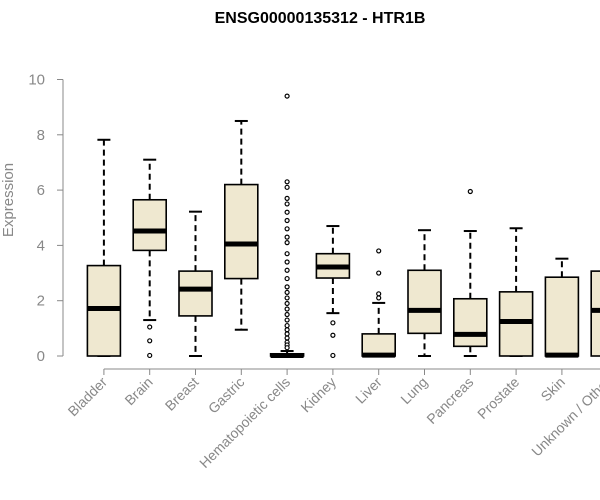 This screenshot has height=500, width=600. I want to click on chart-title: ENSG00000135312 - HTR1B, so click(320, 18).